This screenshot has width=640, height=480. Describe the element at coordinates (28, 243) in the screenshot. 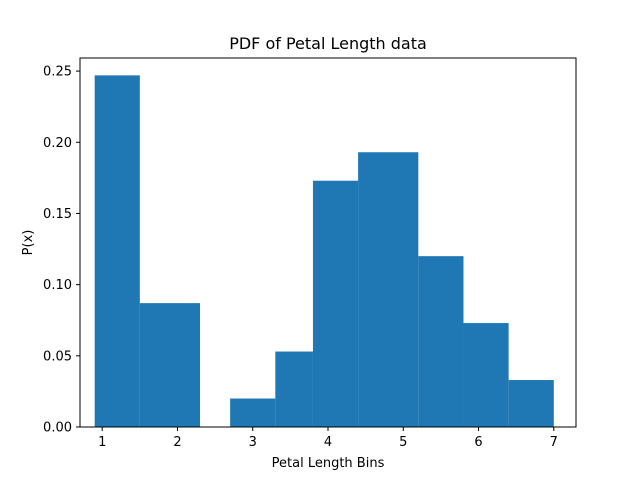

I see `y-axis-label: P(x)` at that location.